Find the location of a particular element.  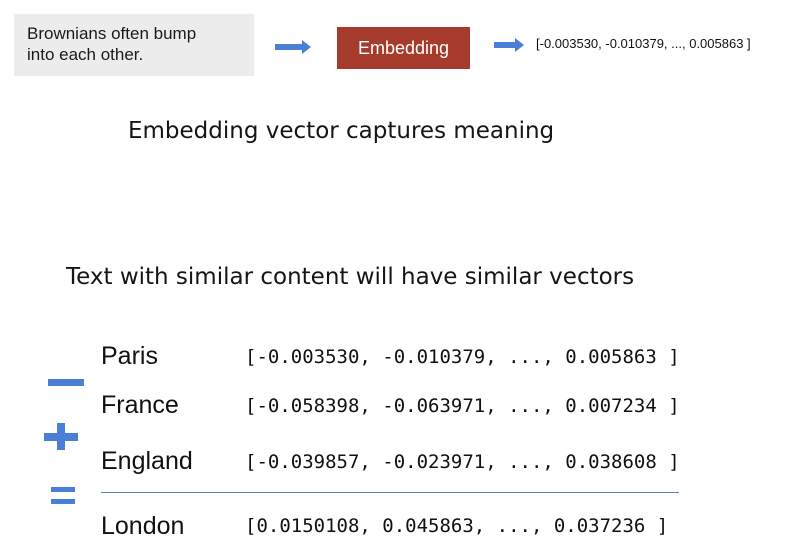

vector-london: [0.0150108, 0.045863, ..., 0.037236 ] is located at coordinates (457, 526).